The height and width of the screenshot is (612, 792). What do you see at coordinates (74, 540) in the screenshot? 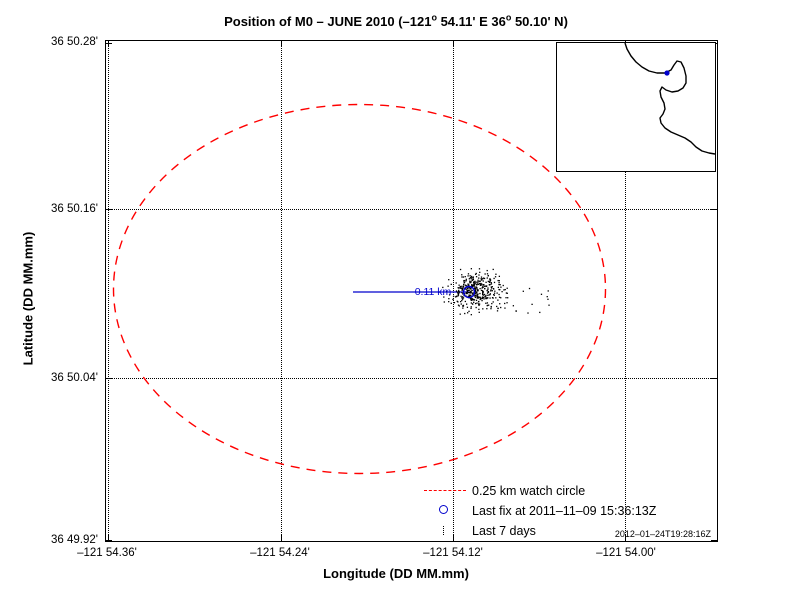
I see `ytick-label-4: 36 49.92'` at bounding box center [74, 540].